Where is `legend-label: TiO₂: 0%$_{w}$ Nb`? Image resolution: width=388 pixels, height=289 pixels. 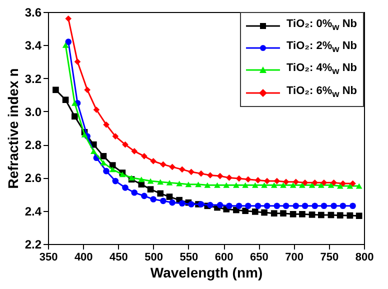
legend-label: TiO₂: 0%$_{w}$ Nb is located at coordinates (321, 25).